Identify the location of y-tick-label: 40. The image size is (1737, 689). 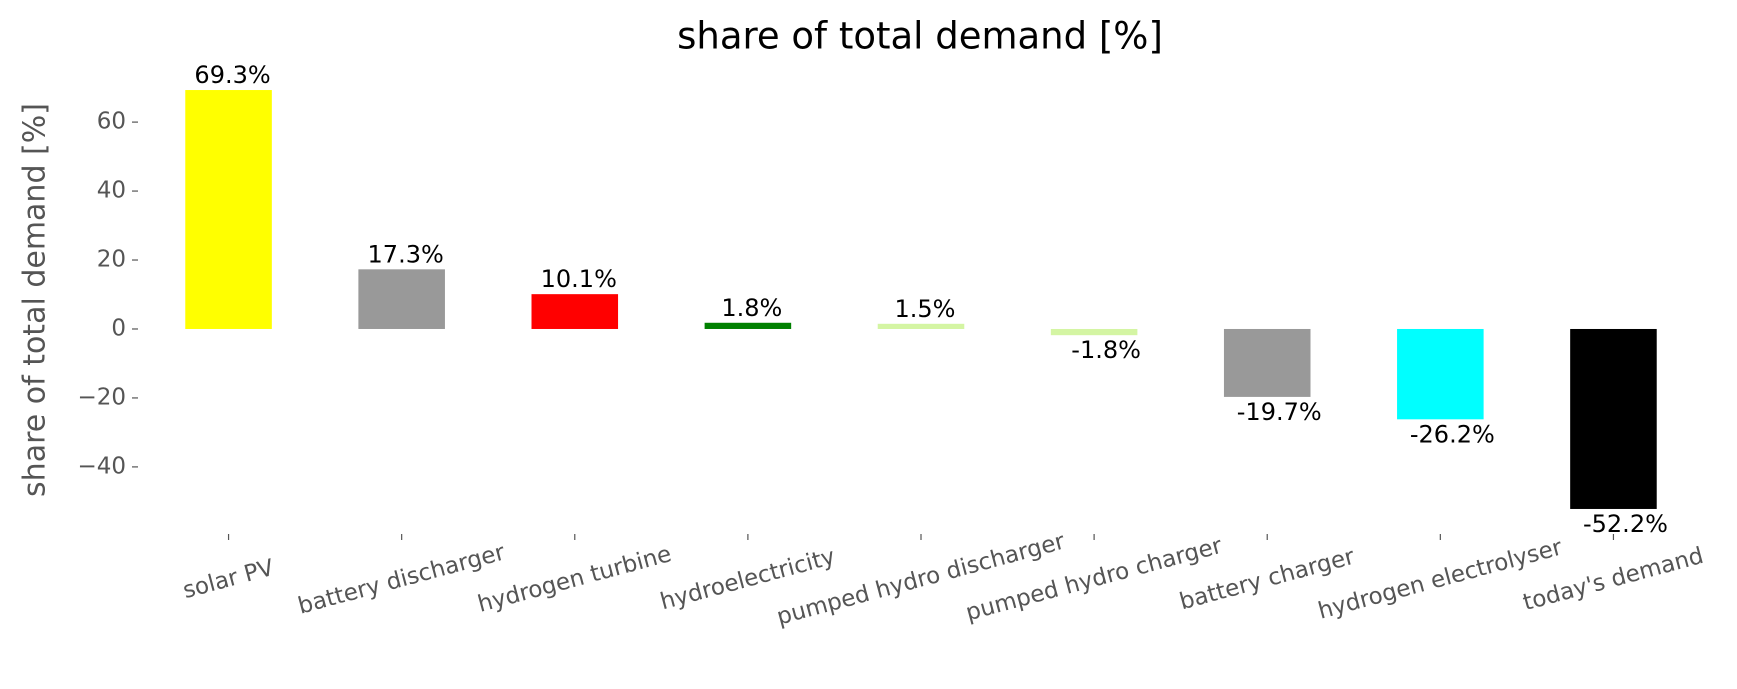
(111, 191).